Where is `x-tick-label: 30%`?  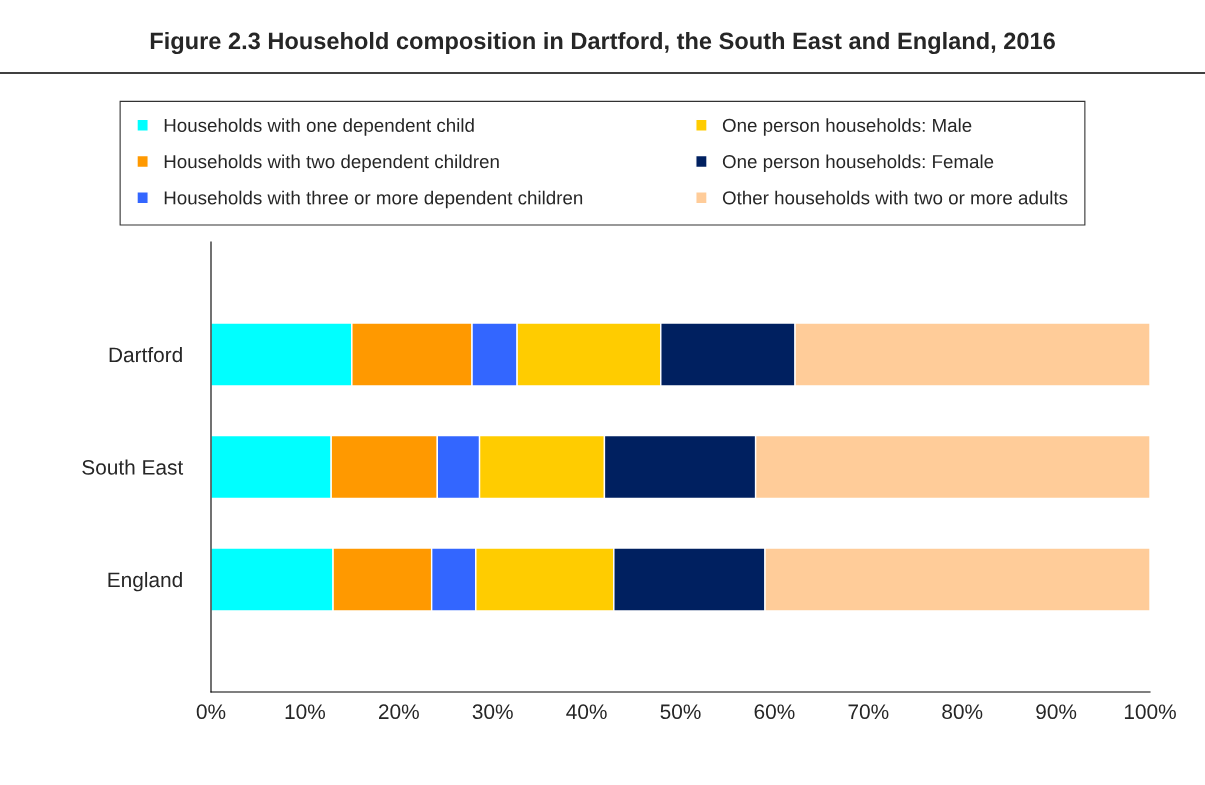
x-tick-label: 30% is located at coordinates (492, 712).